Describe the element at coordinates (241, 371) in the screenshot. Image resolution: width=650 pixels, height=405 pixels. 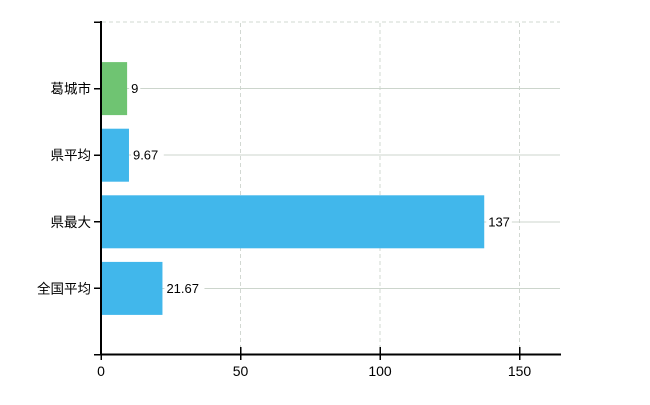
I see `x-axis-tick-label: 50` at that location.